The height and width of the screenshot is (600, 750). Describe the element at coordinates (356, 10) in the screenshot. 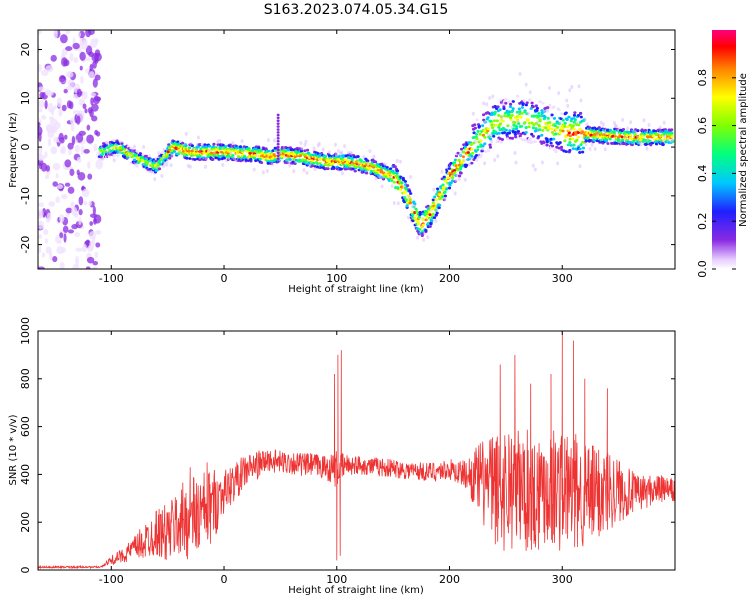

I see `figure-title: S163.2023.074.05.34.G15` at that location.